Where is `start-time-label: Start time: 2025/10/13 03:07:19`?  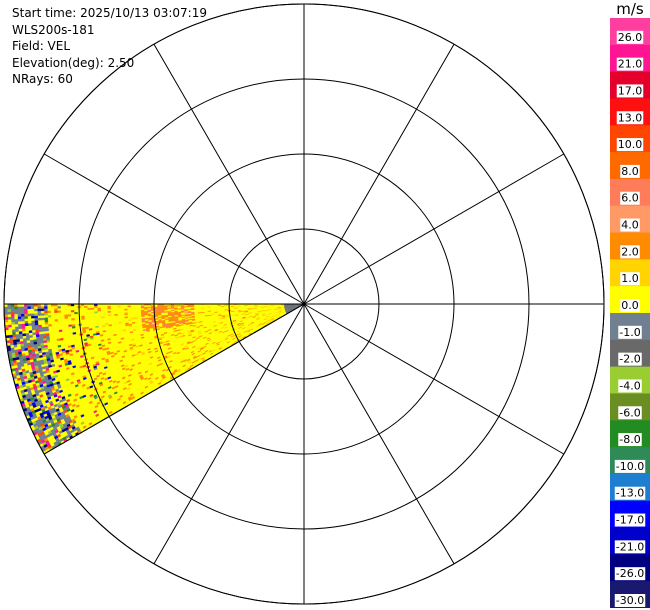 start-time-label: Start time: 2025/10/13 03:07:19 is located at coordinates (109, 13).